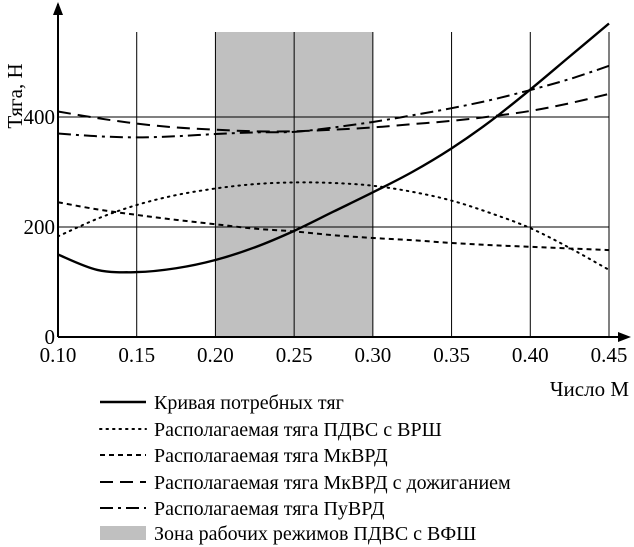 The image size is (634, 547). Describe the element at coordinates (530, 355) in the screenshot. I see `x-tick-label-0.40: 0.40` at that location.